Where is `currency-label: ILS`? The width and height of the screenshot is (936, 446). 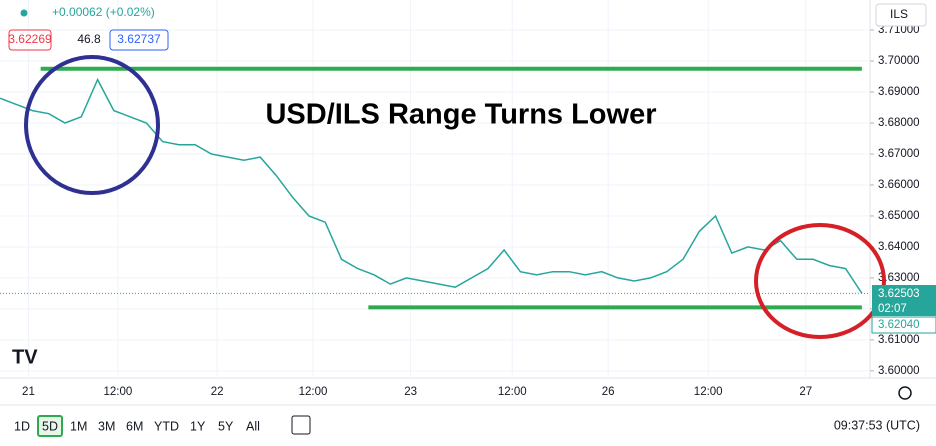 currency-label: ILS is located at coordinates (899, 14).